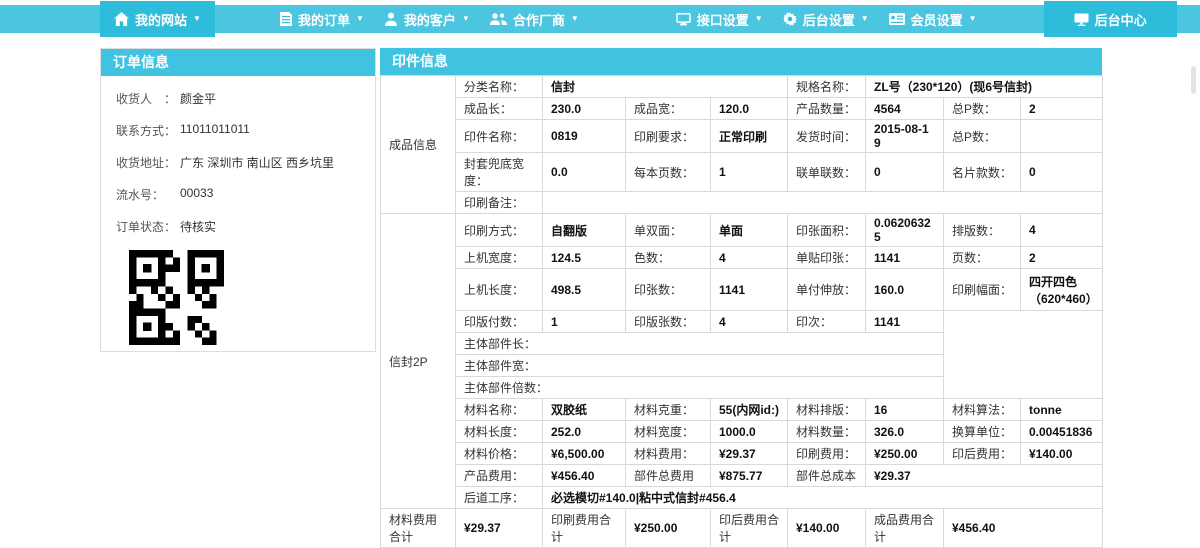 This screenshot has width=1200, height=548. Describe the element at coordinates (499, 136) in the screenshot. I see `cell-label: 印件名称：` at that location.